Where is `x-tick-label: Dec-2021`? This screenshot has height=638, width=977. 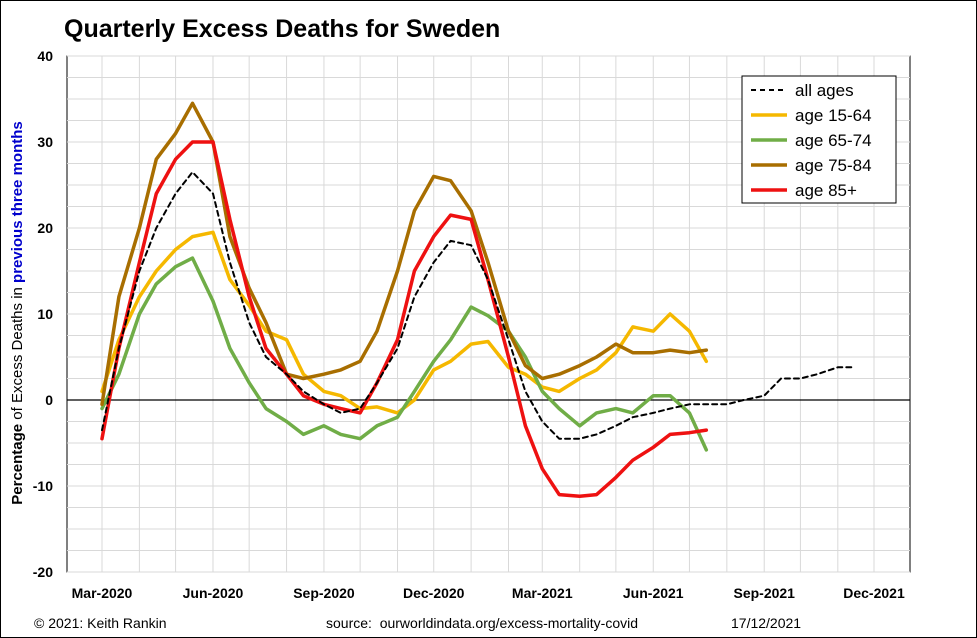 x-tick-label: Dec-2021 is located at coordinates (874, 593).